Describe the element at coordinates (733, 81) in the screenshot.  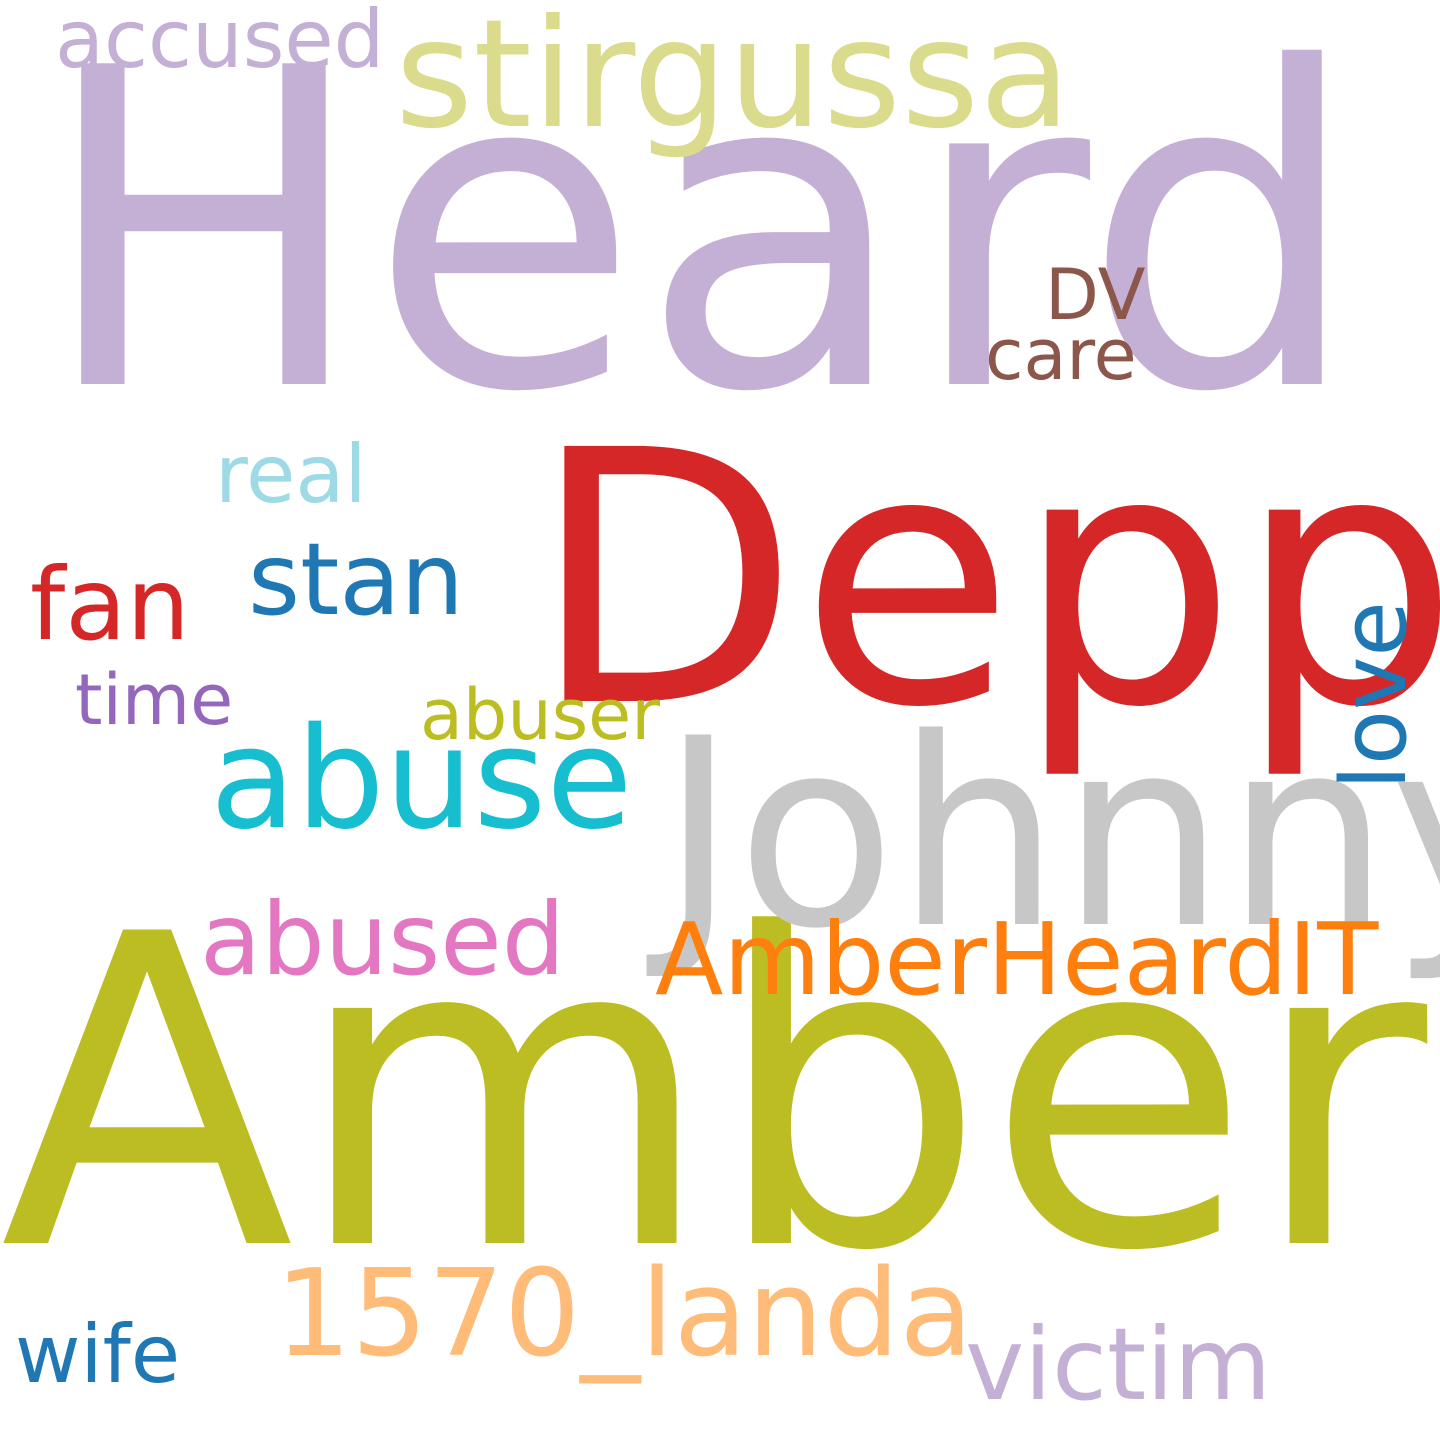
I see `word-stirgussa: stirgussa` at that location.